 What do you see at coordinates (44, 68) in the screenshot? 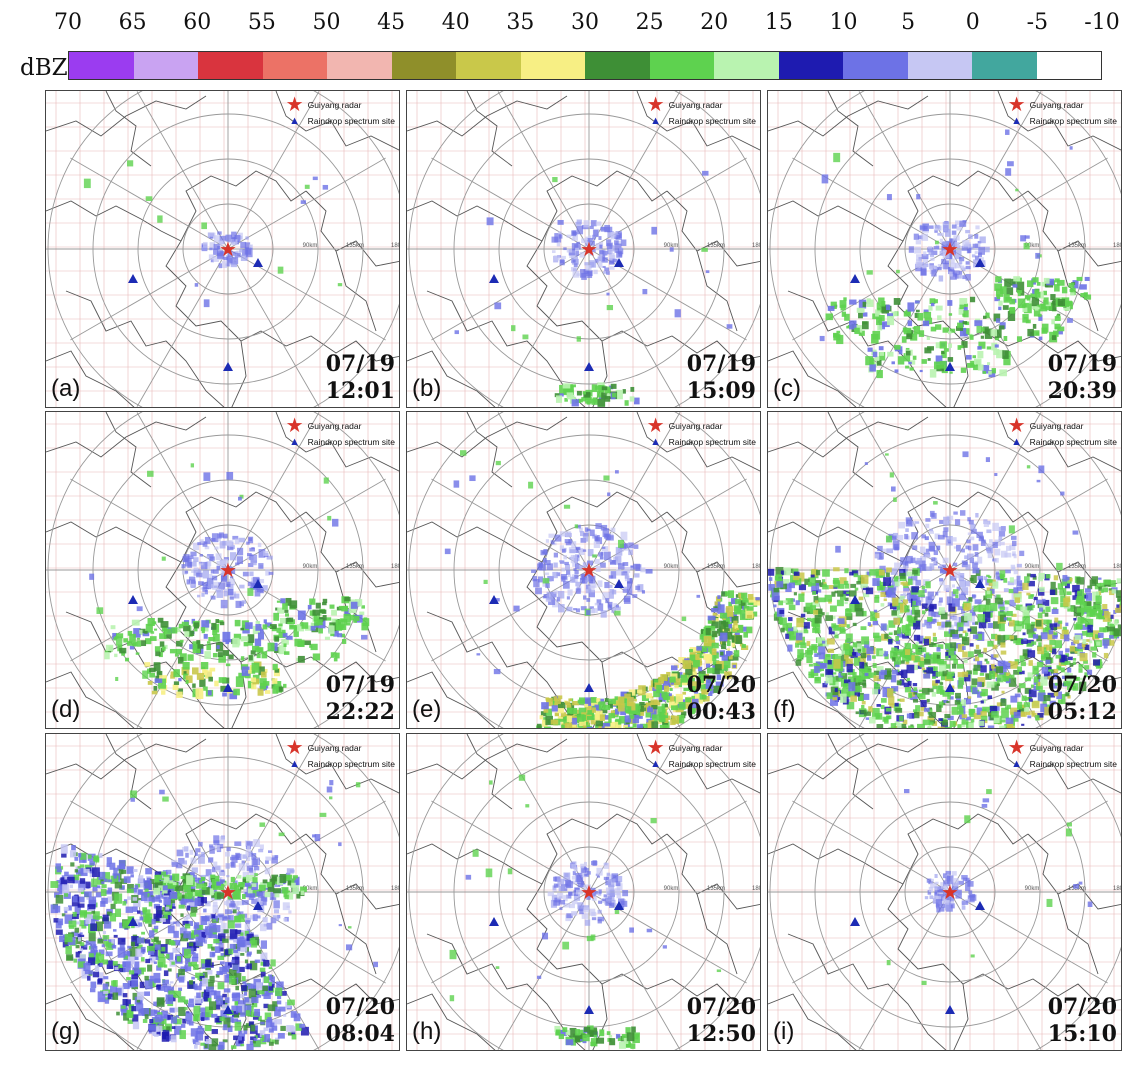
I see `colorbar-unit-label: dBZ` at bounding box center [44, 68].